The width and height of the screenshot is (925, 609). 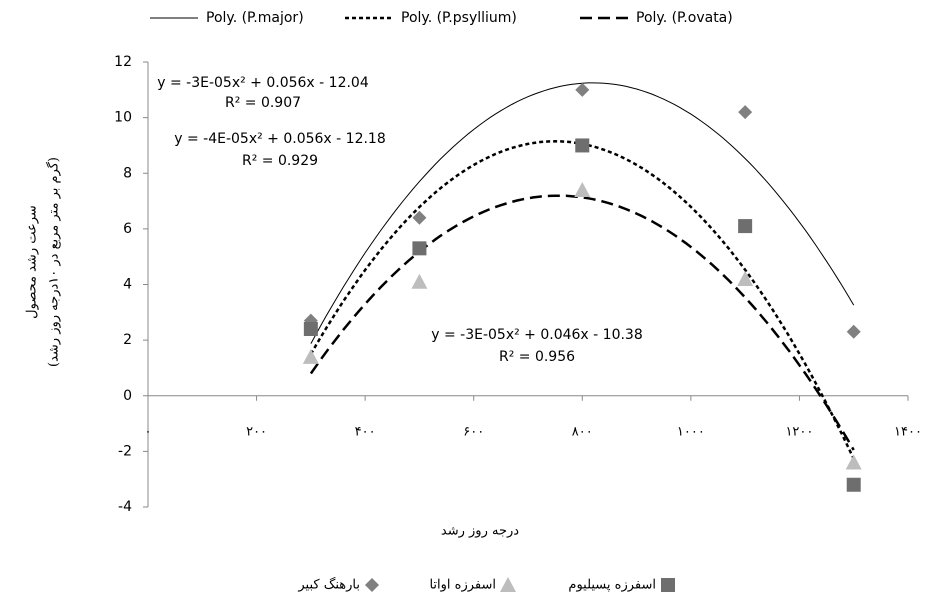 I want to click on x-tick-label: ۰, so click(x=148, y=431).